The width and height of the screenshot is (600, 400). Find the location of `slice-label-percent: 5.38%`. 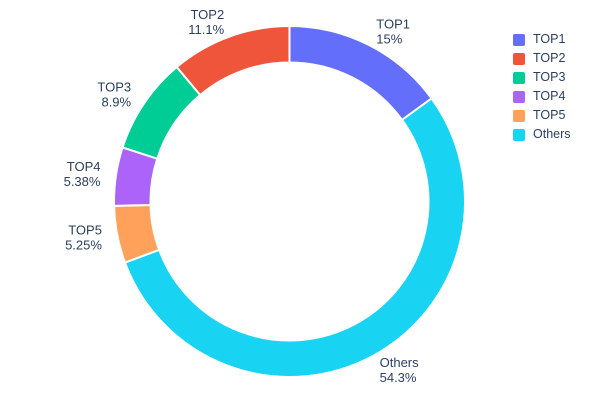

slice-label-percent: 5.38% is located at coordinates (82, 181).